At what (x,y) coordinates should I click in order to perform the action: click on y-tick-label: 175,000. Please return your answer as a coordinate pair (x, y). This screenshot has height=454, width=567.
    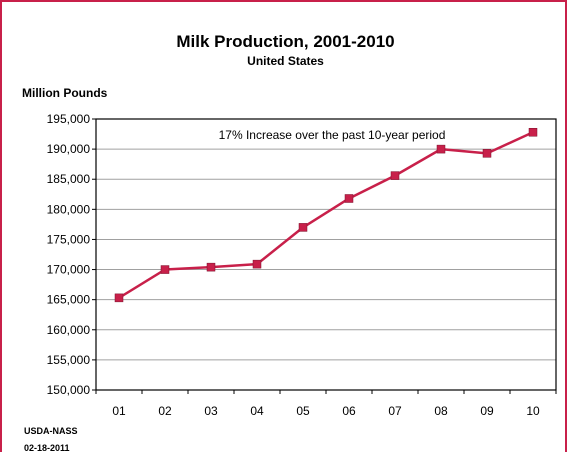
    Looking at the image, I should click on (69, 239).